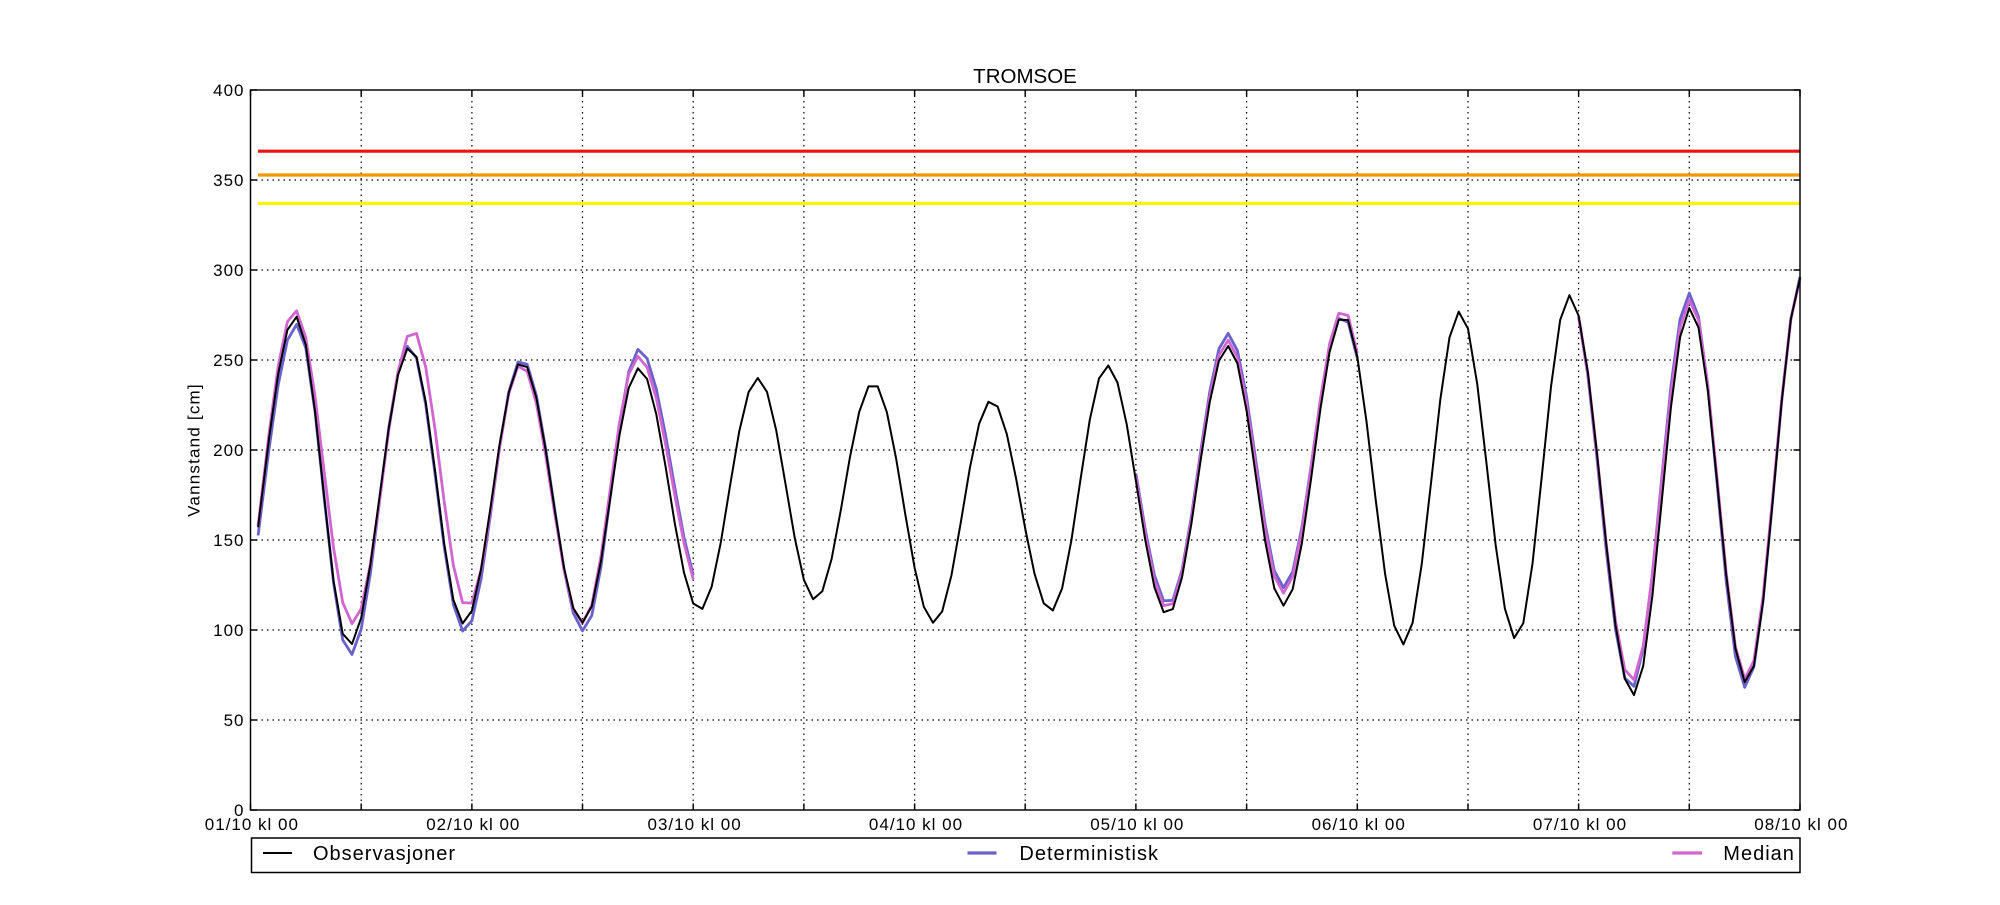  I want to click on svg-text: Vannstand [cm], so click(194, 450).